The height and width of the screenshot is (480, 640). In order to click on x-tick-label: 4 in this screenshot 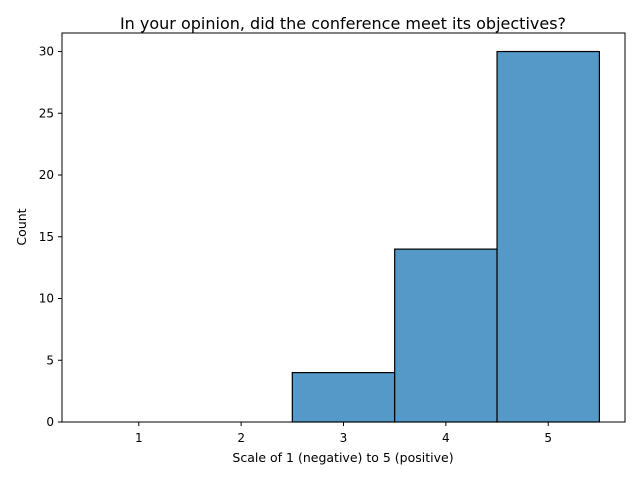, I will do `click(446, 438)`.